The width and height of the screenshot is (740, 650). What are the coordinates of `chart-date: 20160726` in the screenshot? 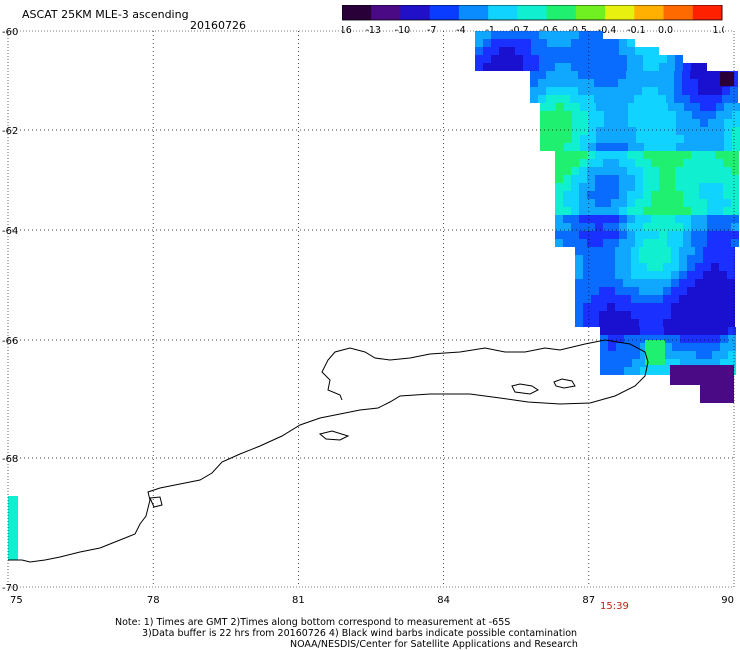 It's located at (218, 25).